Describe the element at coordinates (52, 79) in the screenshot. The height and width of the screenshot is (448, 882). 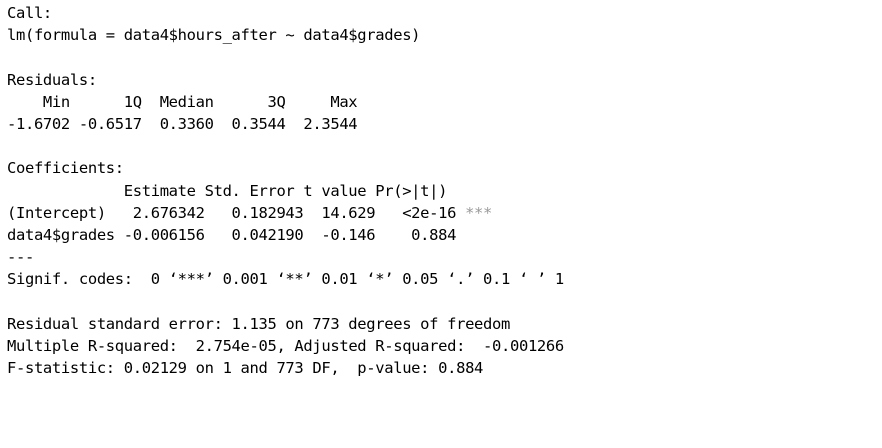
I see `residuals-header: Residuals:` at that location.